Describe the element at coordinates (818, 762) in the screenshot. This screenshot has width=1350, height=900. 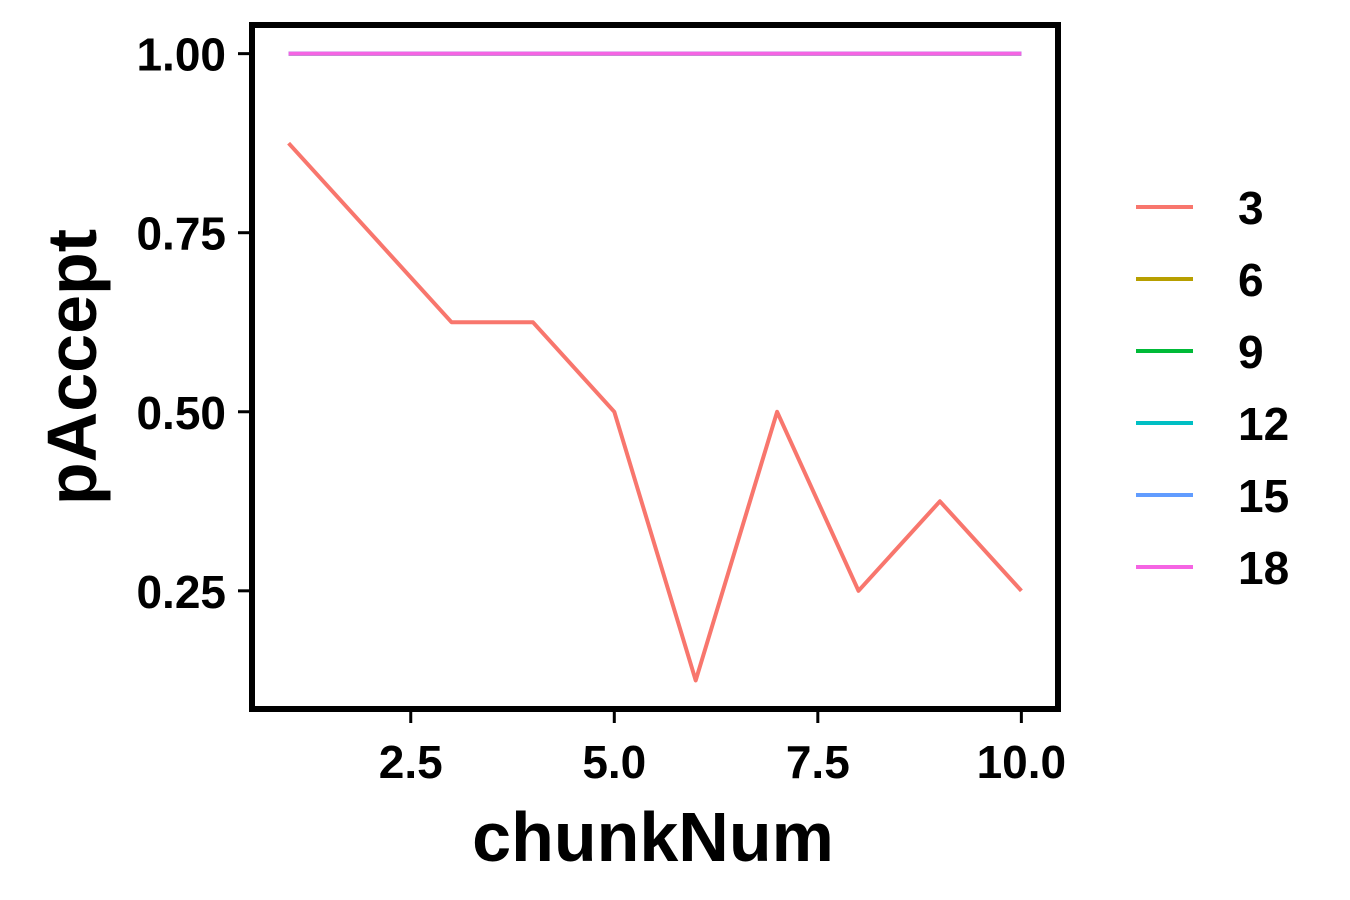
I see `x-tick-label: 7.5` at that location.